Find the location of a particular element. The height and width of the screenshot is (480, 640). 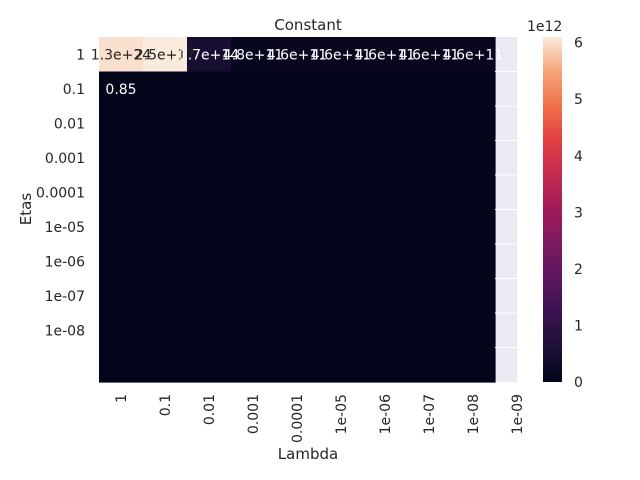

colorbar-tick-label: 0 is located at coordinates (578, 383).